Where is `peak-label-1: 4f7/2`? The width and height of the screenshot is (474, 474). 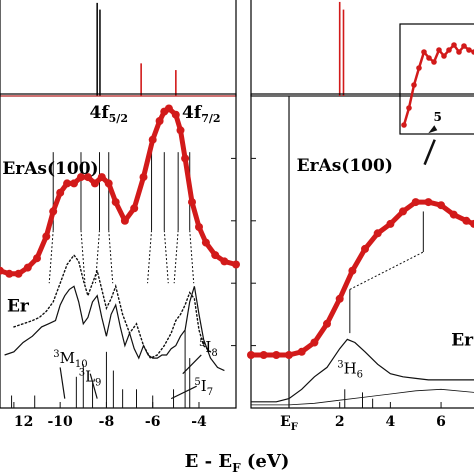 peak-label-1: 4f7/2 is located at coordinates (201, 114).